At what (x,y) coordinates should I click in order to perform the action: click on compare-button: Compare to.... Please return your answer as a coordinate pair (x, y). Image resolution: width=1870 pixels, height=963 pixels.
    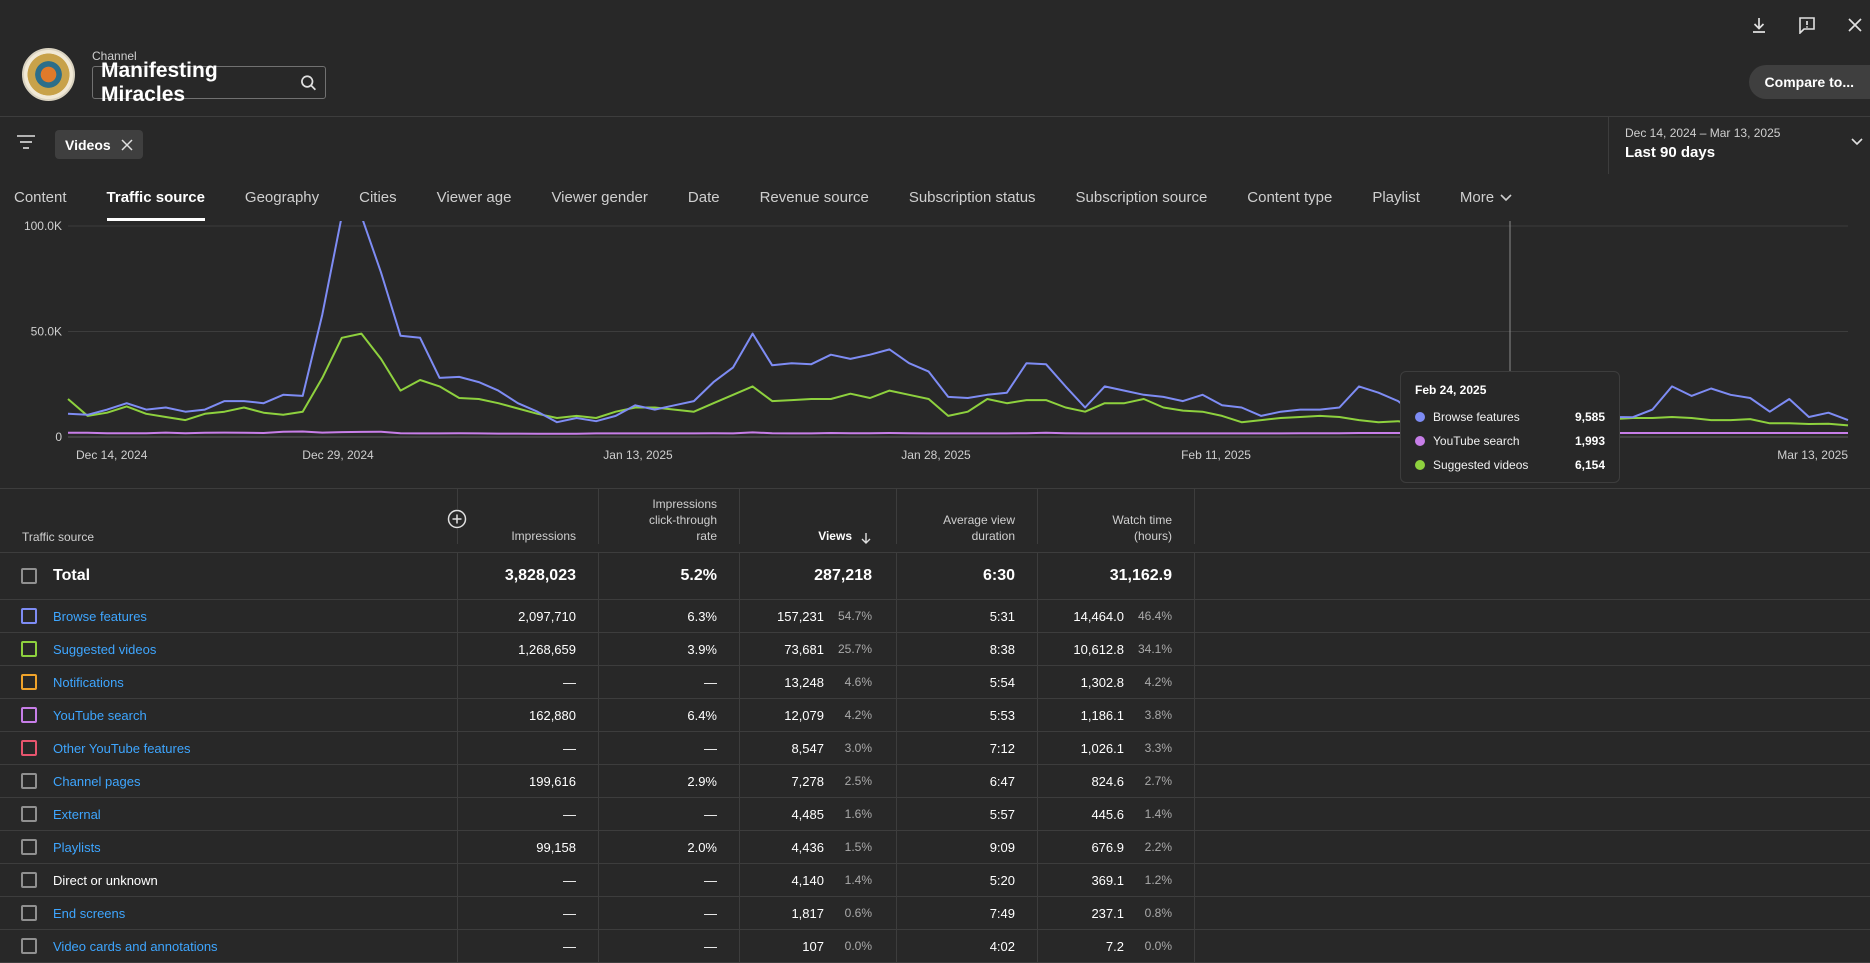
    Looking at the image, I should click on (1809, 82).